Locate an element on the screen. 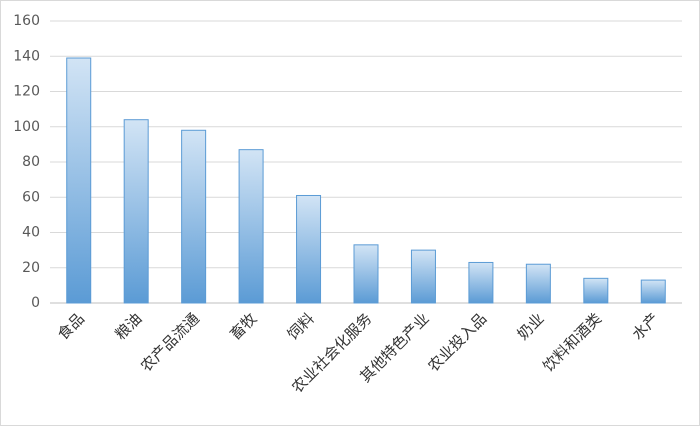 The image size is (700, 426). y-tick-label: 0 is located at coordinates (35, 303).